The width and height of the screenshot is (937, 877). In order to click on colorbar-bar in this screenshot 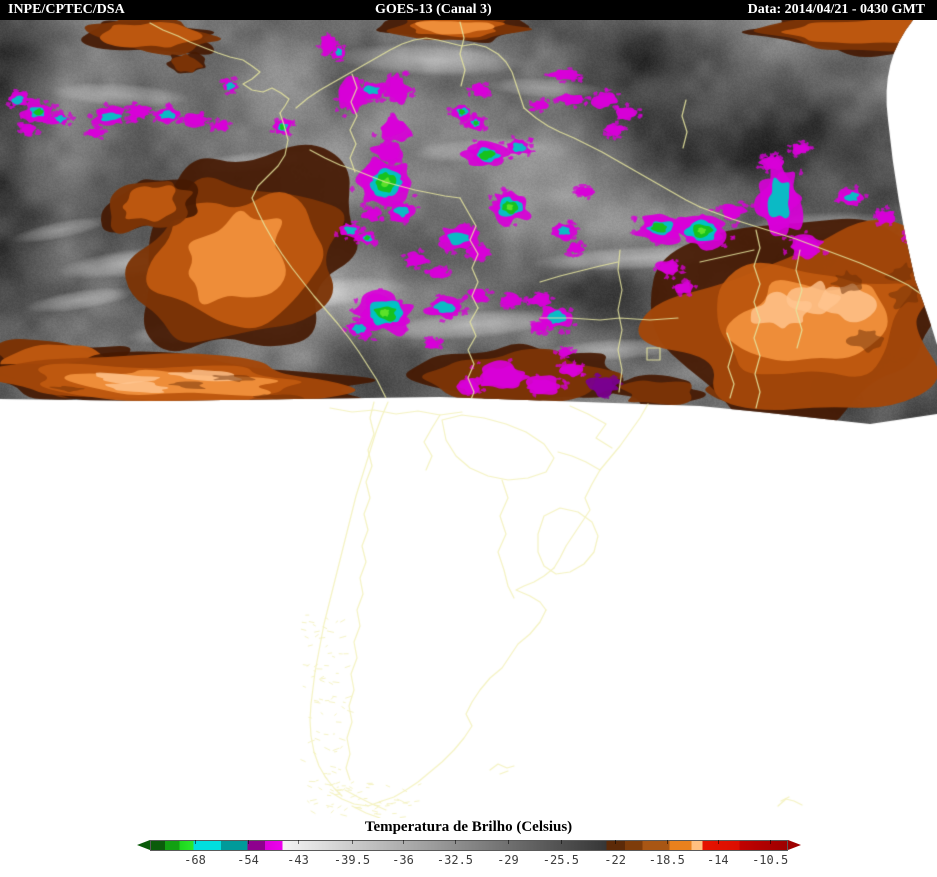, I will do `click(469, 845)`.